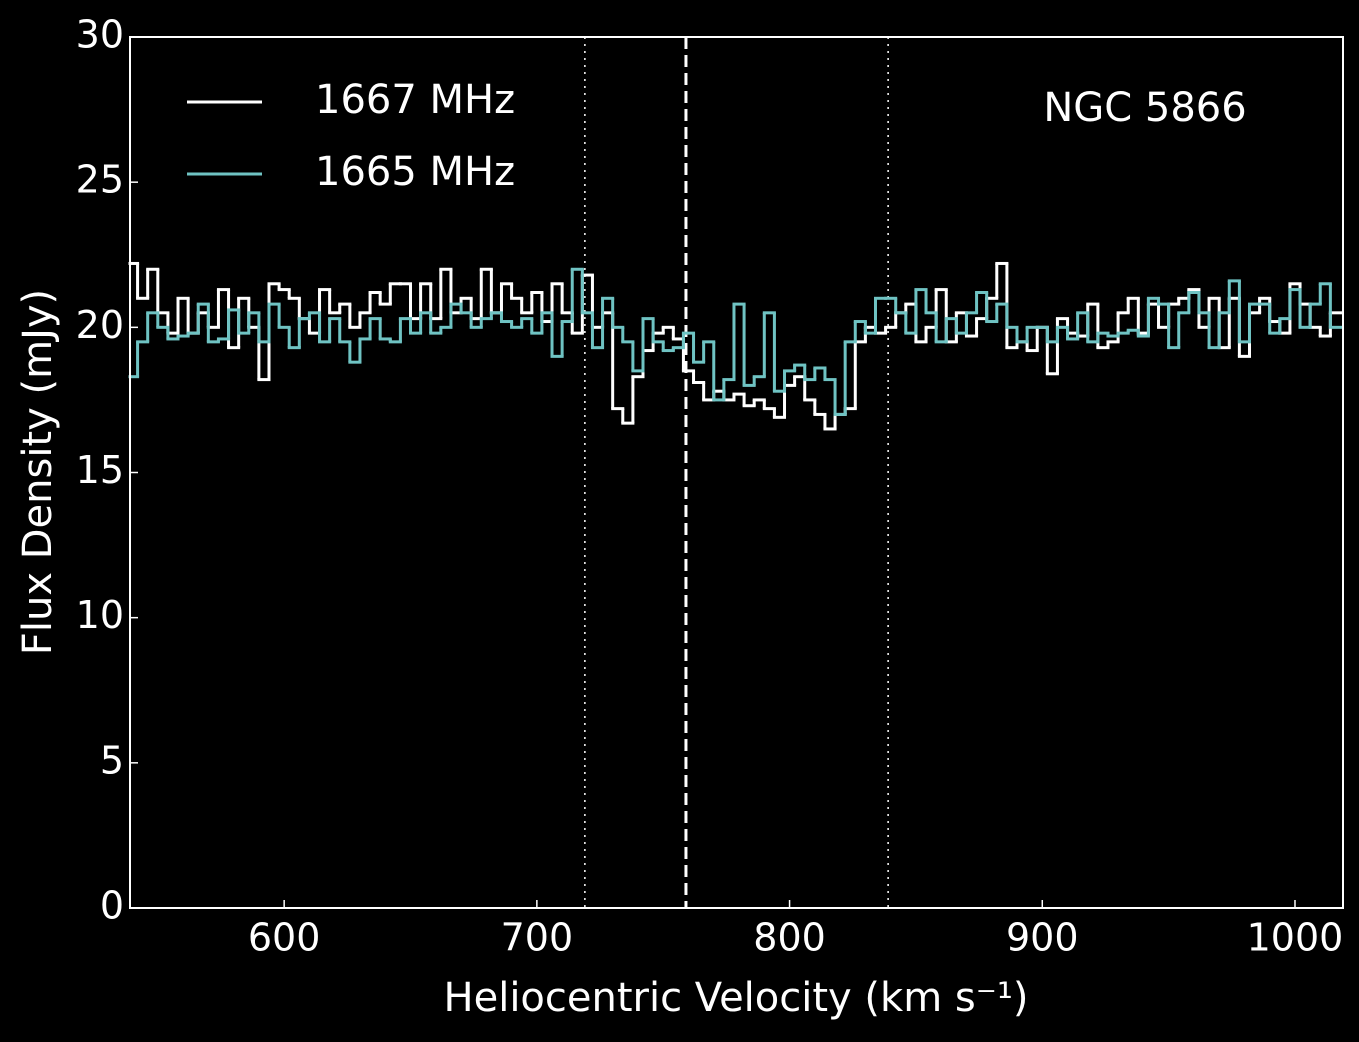 The image size is (1359, 1042). What do you see at coordinates (415, 172) in the screenshot?
I see `legend-label: 1665 MHz` at bounding box center [415, 172].